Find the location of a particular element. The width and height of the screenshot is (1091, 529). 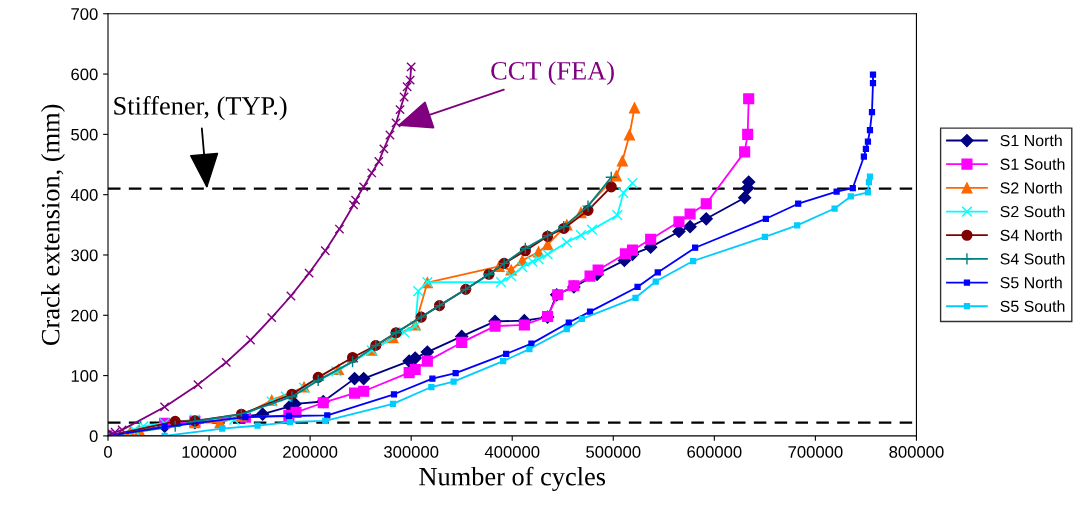

y-tick-label: 0 is located at coordinates (93, 436).